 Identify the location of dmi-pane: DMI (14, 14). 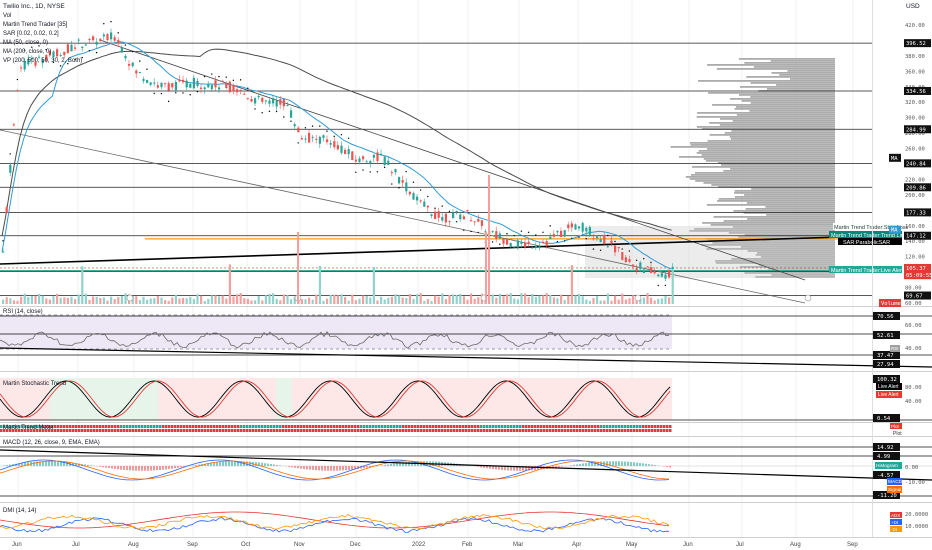
(335, 520).